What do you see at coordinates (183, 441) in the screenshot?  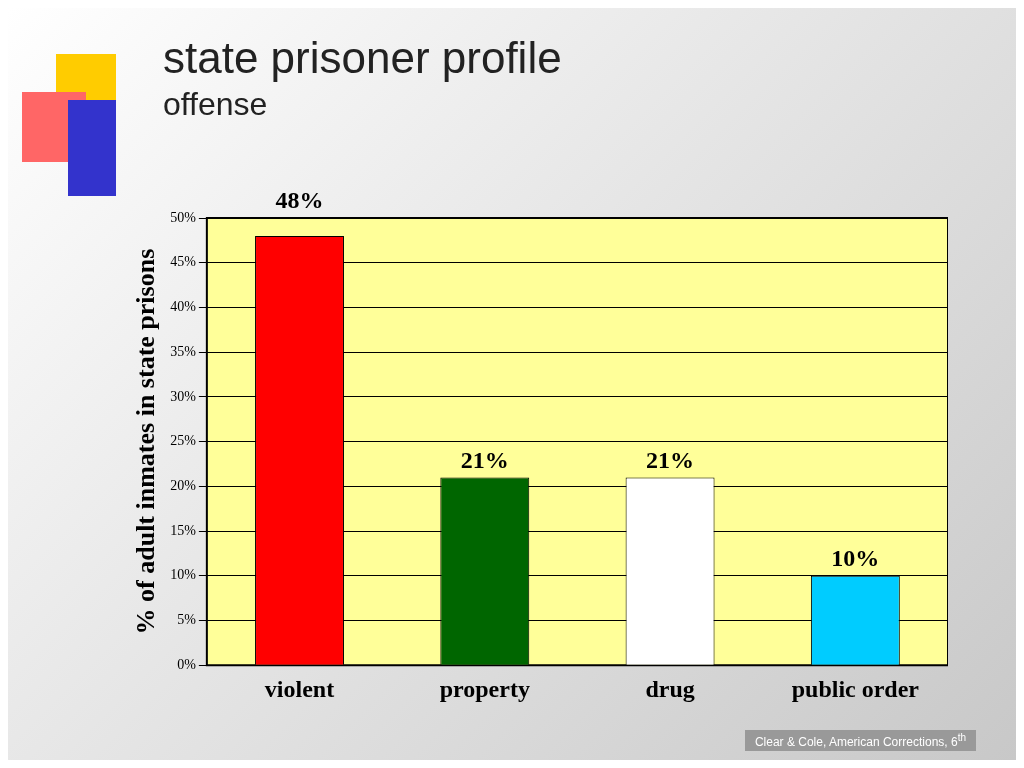 I see `y-tick-label: 25%` at bounding box center [183, 441].